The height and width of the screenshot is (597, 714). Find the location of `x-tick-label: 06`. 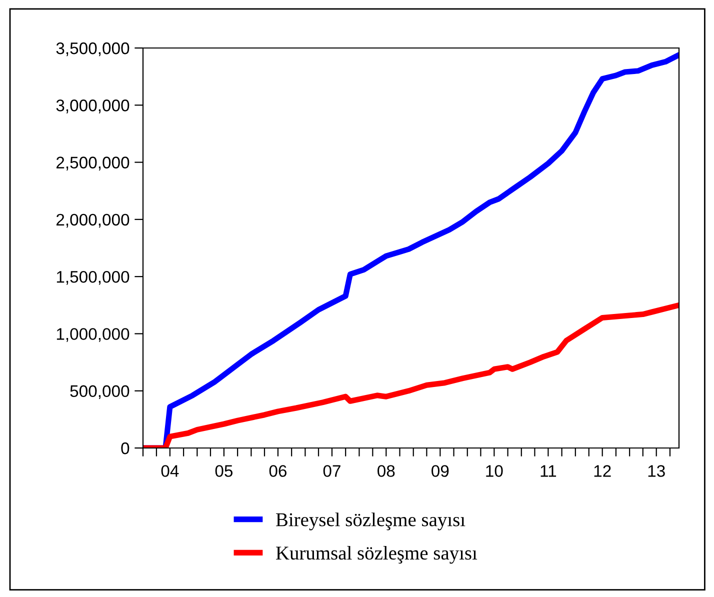

x-tick-label: 06 is located at coordinates (277, 471).